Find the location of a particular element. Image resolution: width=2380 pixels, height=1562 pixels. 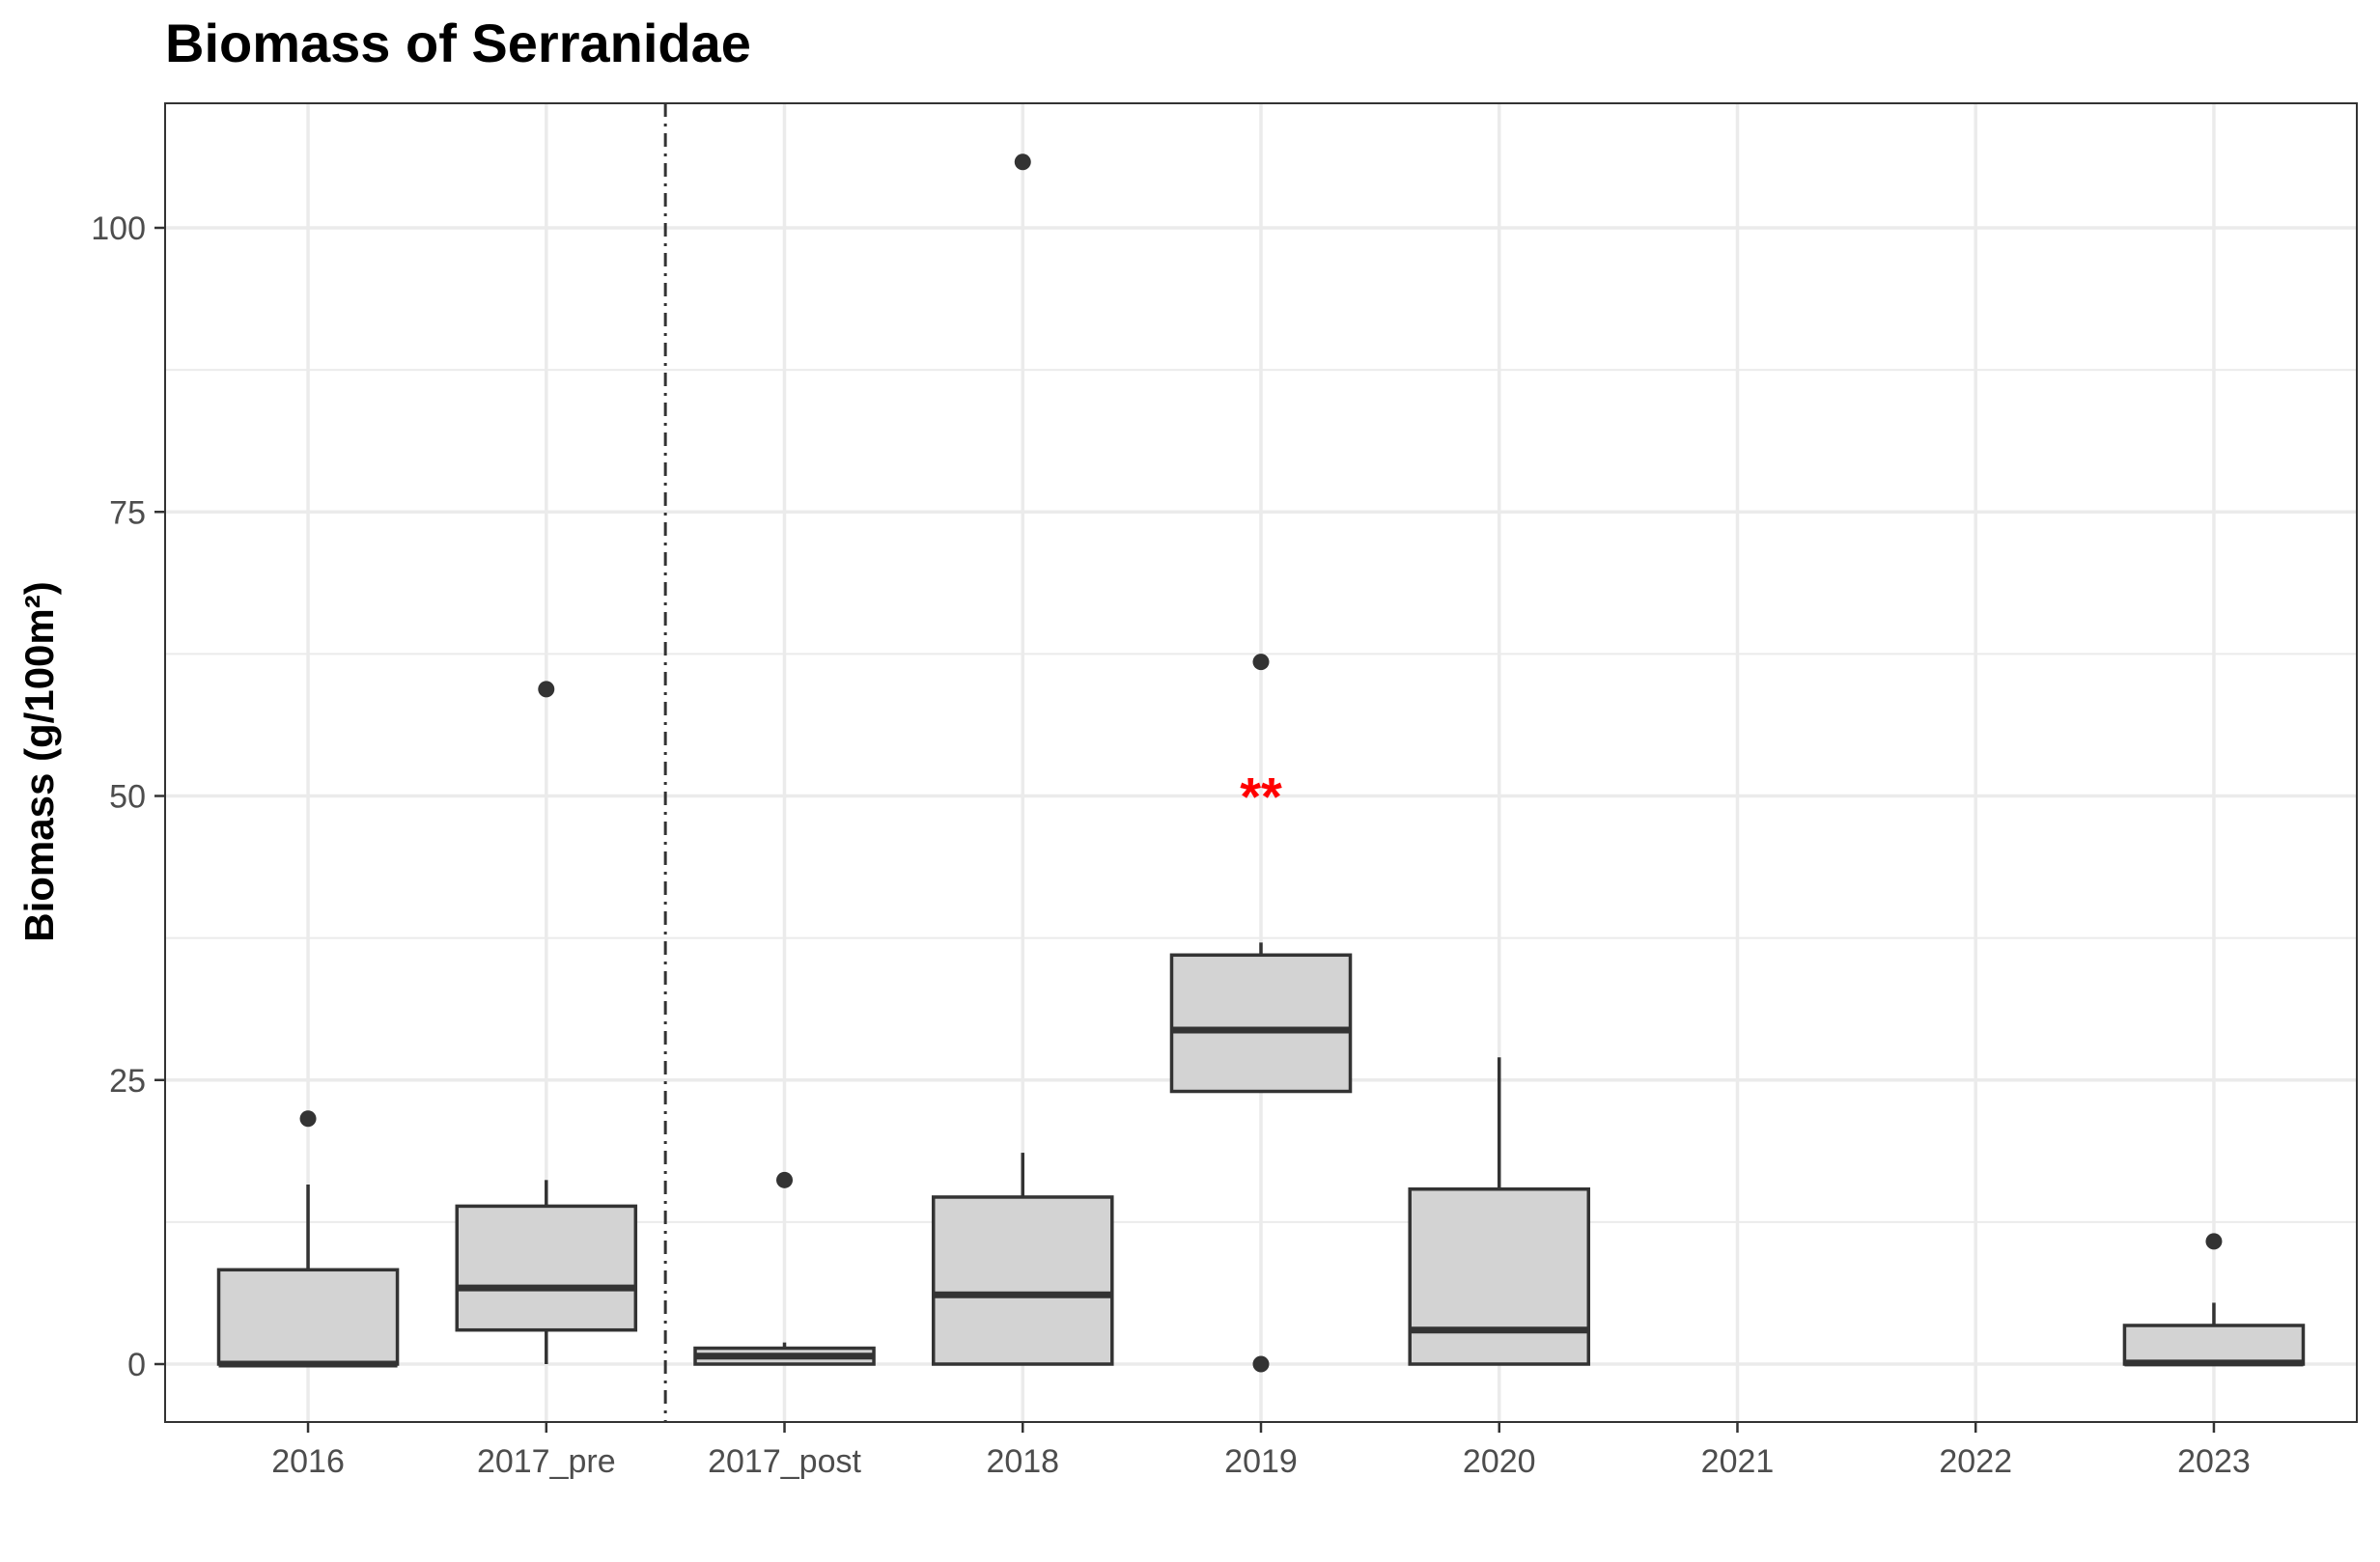

x-tick-label: 2017_post is located at coordinates (785, 1461).